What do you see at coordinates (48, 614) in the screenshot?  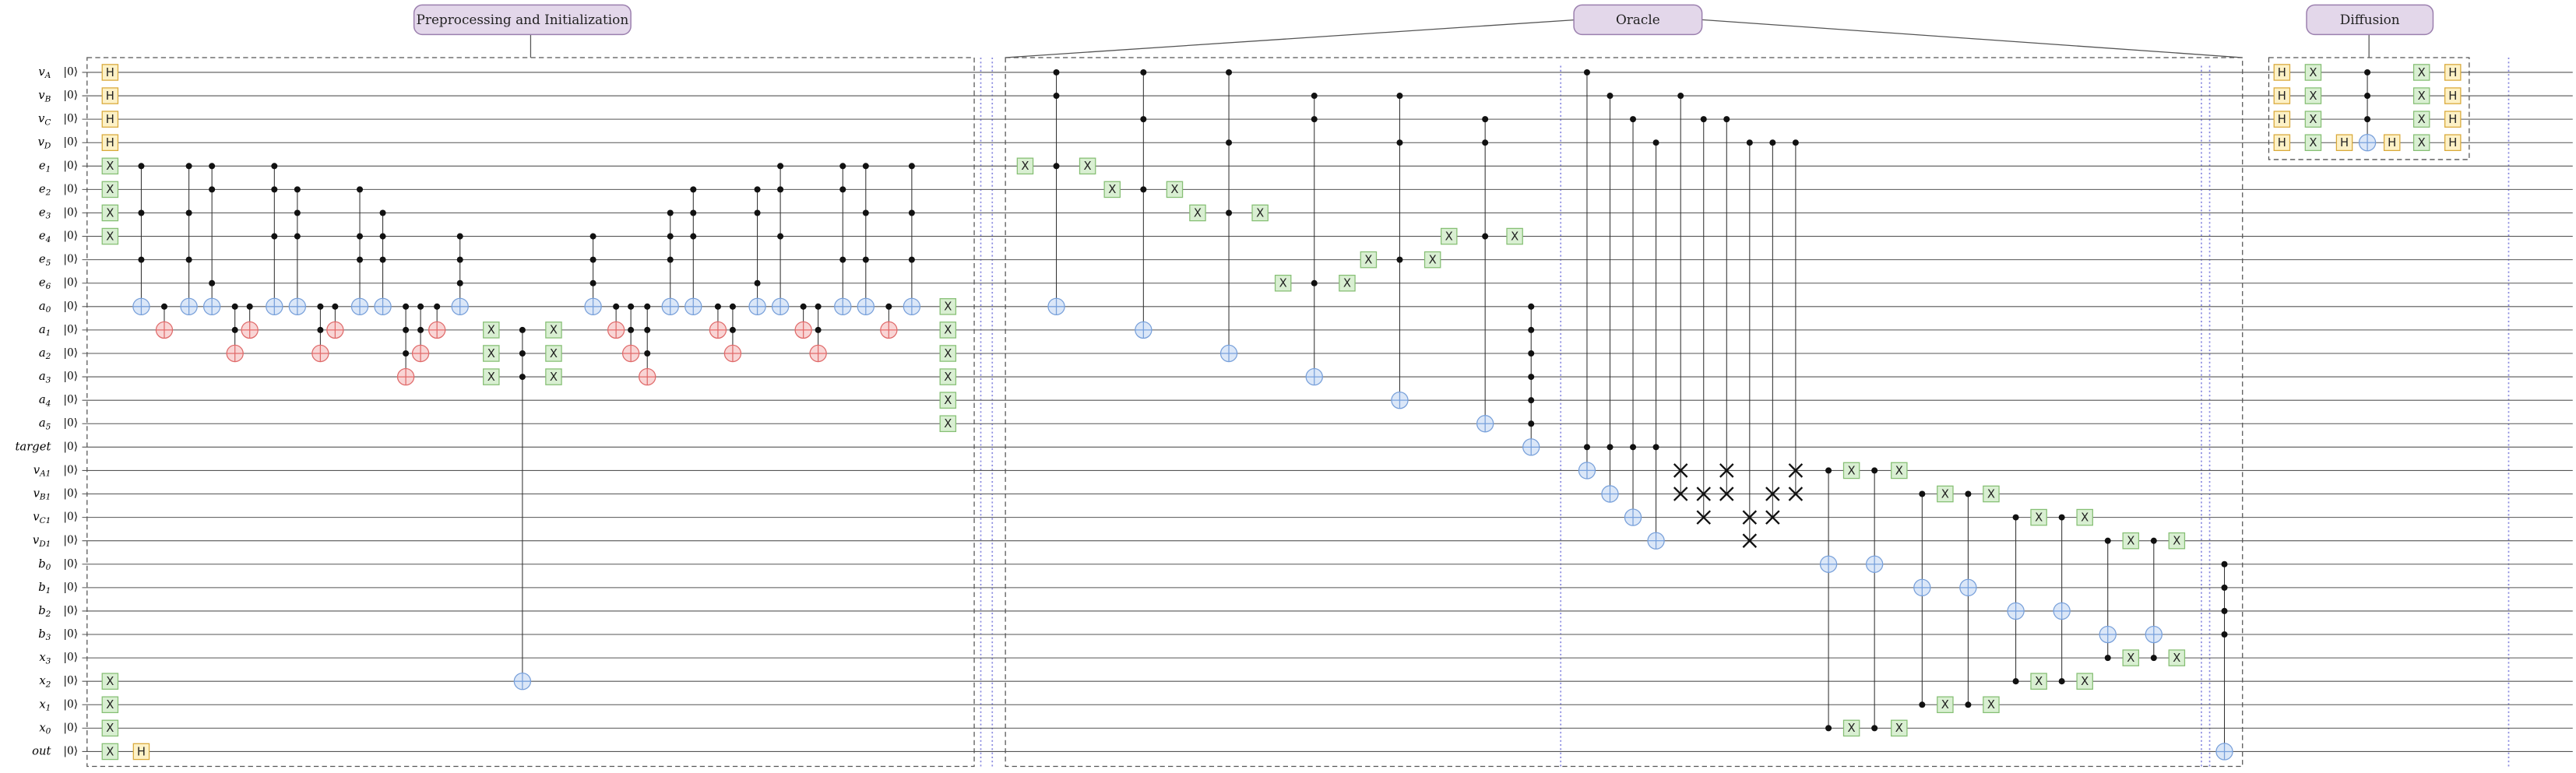 I see `wire-subscript: 2` at bounding box center [48, 614].